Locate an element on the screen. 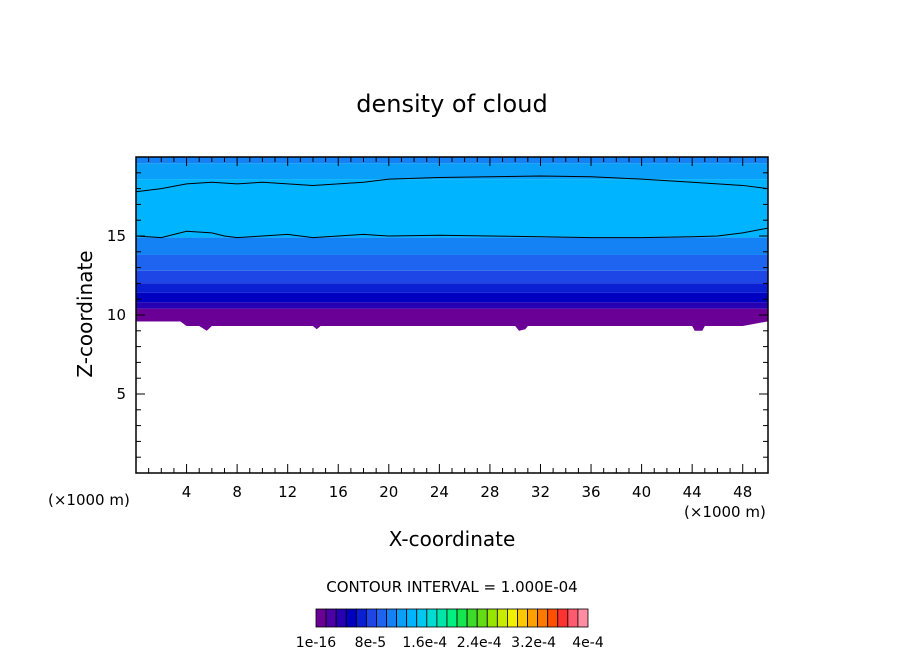  colorbar-tick-label: 8e-5 is located at coordinates (370, 643).